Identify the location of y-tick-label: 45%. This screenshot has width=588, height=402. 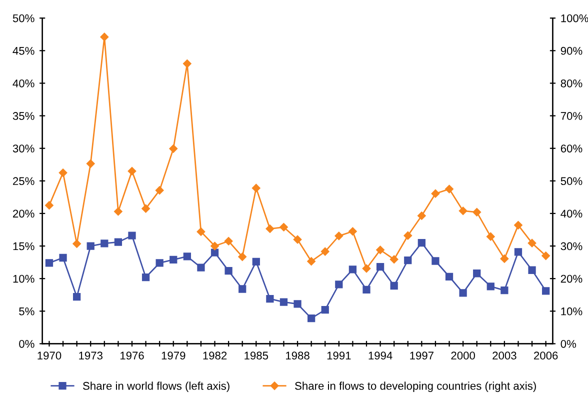
(23, 50).